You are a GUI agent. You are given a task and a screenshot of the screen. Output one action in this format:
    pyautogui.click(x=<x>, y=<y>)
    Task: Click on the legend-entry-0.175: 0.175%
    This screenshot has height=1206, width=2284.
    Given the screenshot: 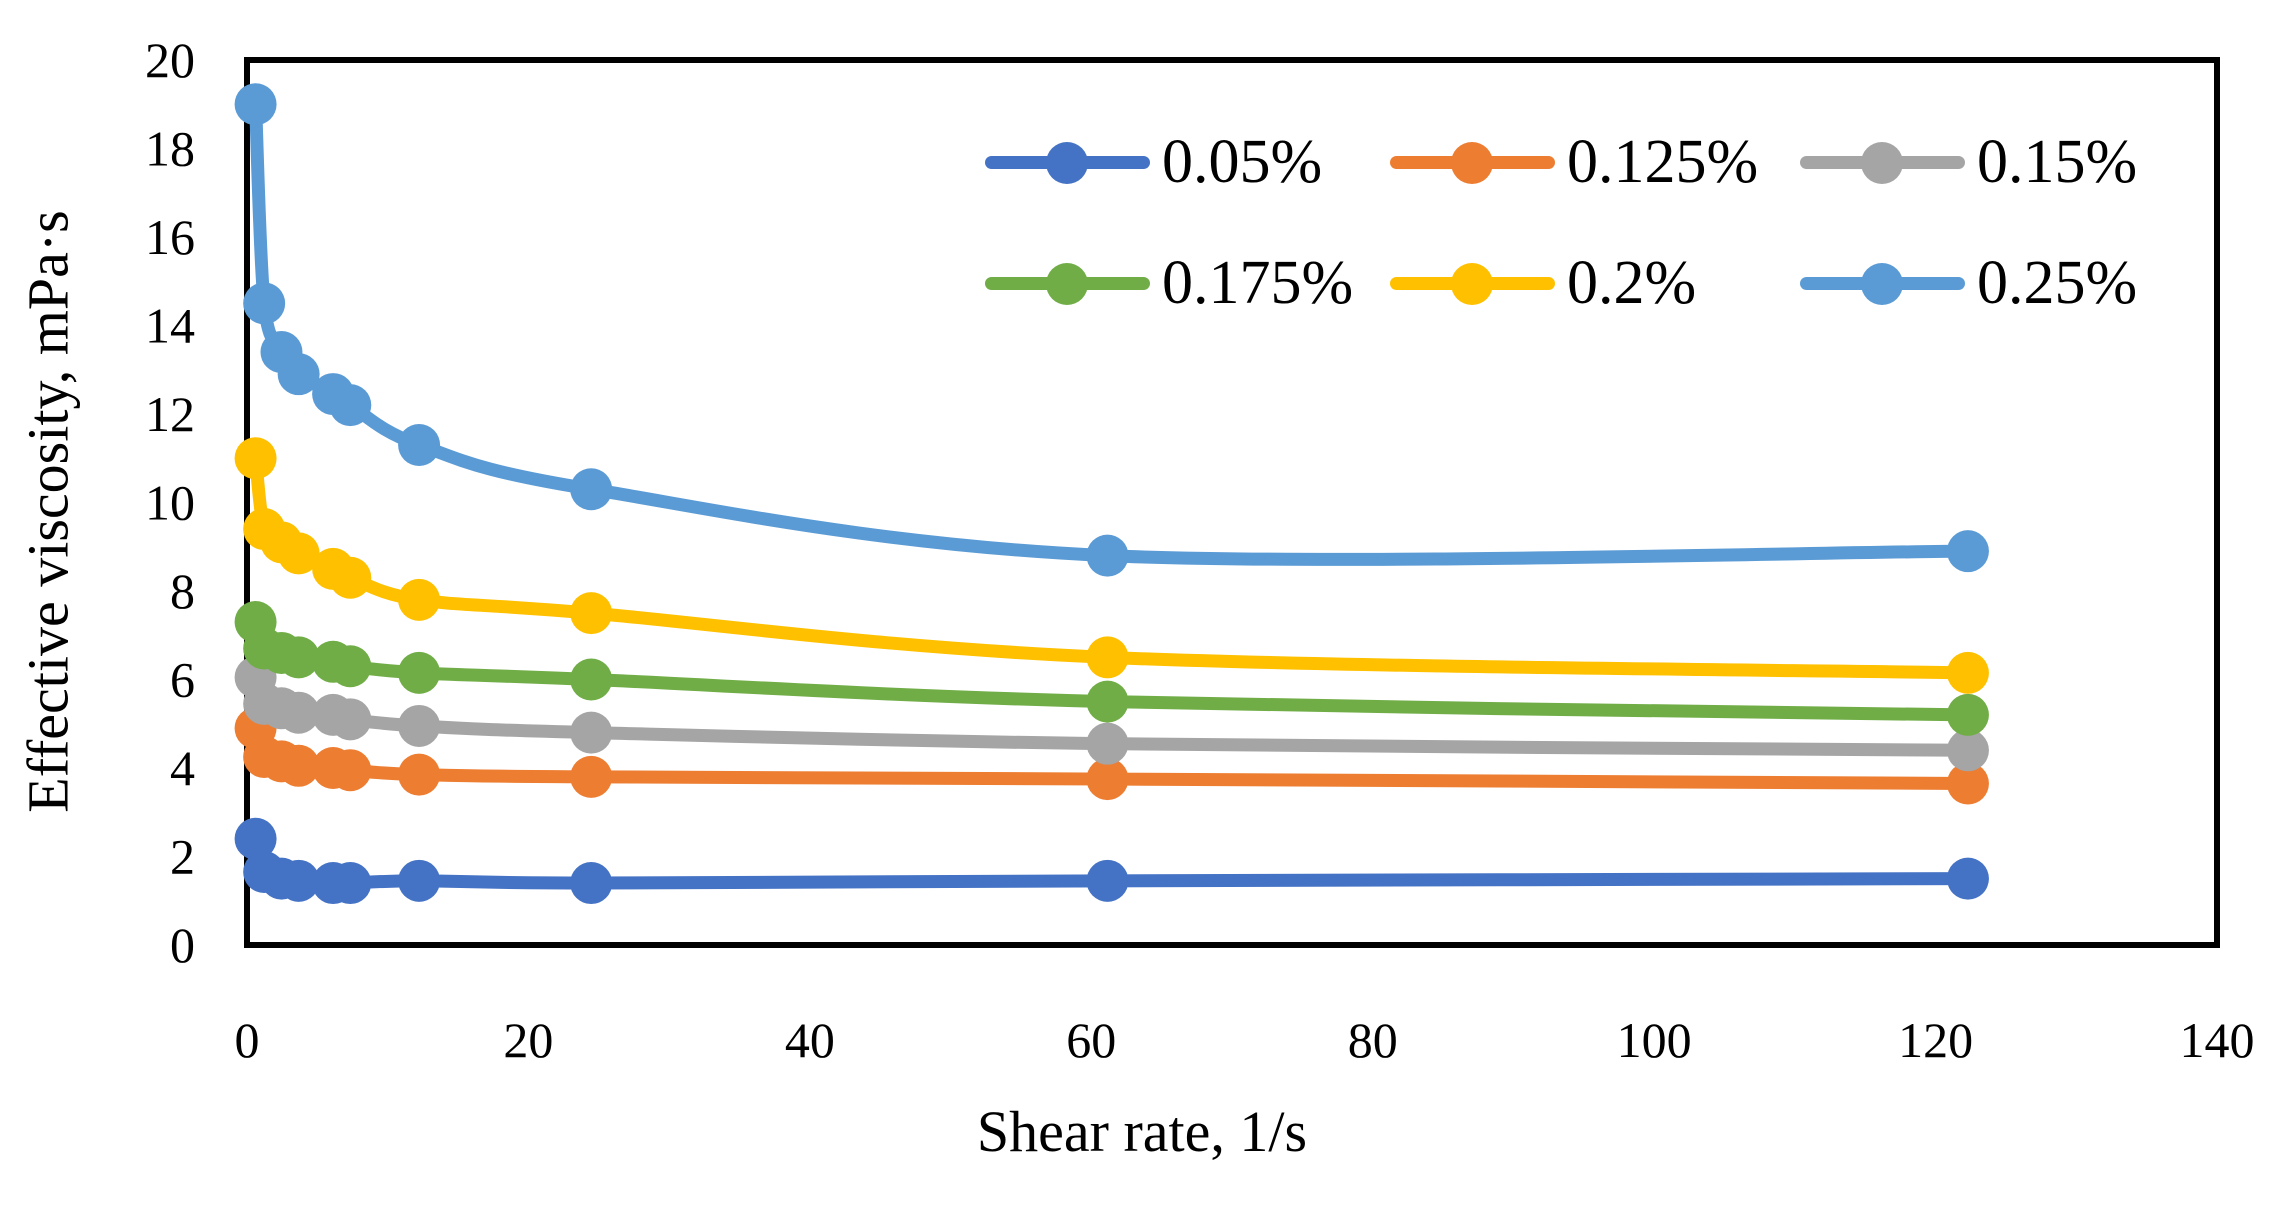 What is the action you would take?
    pyautogui.click(x=1169, y=283)
    